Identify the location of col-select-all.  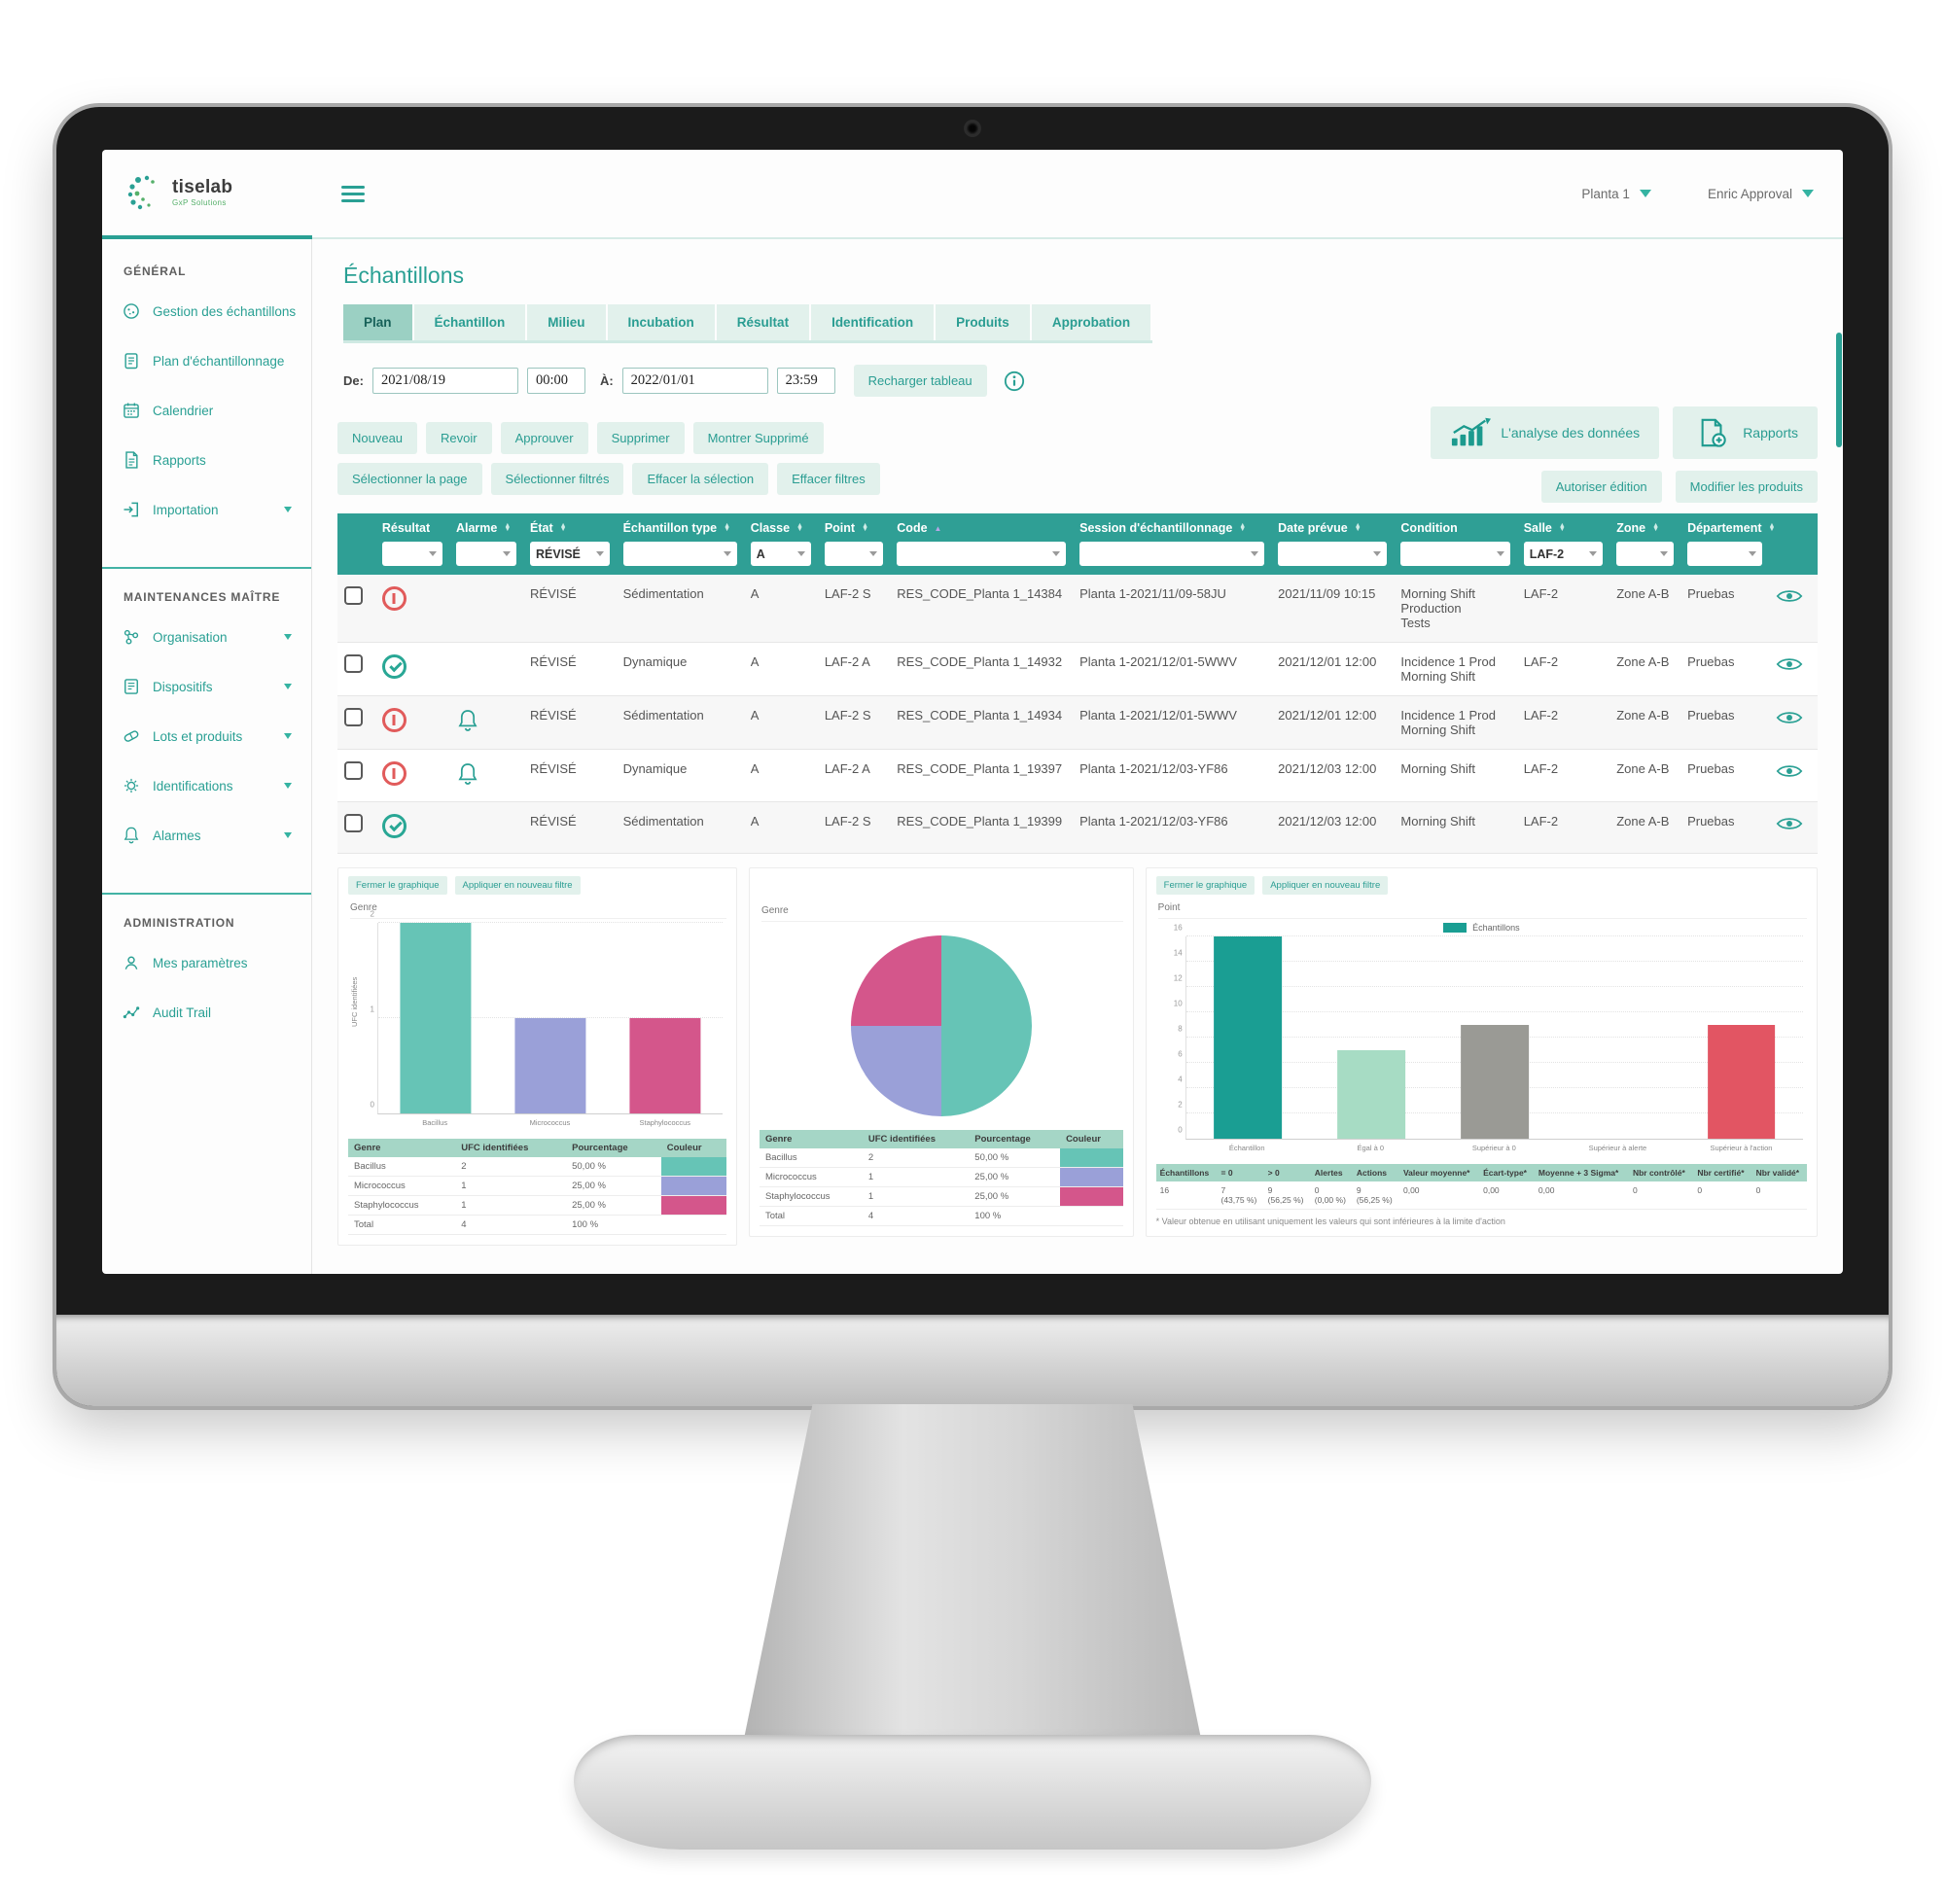
(356, 544).